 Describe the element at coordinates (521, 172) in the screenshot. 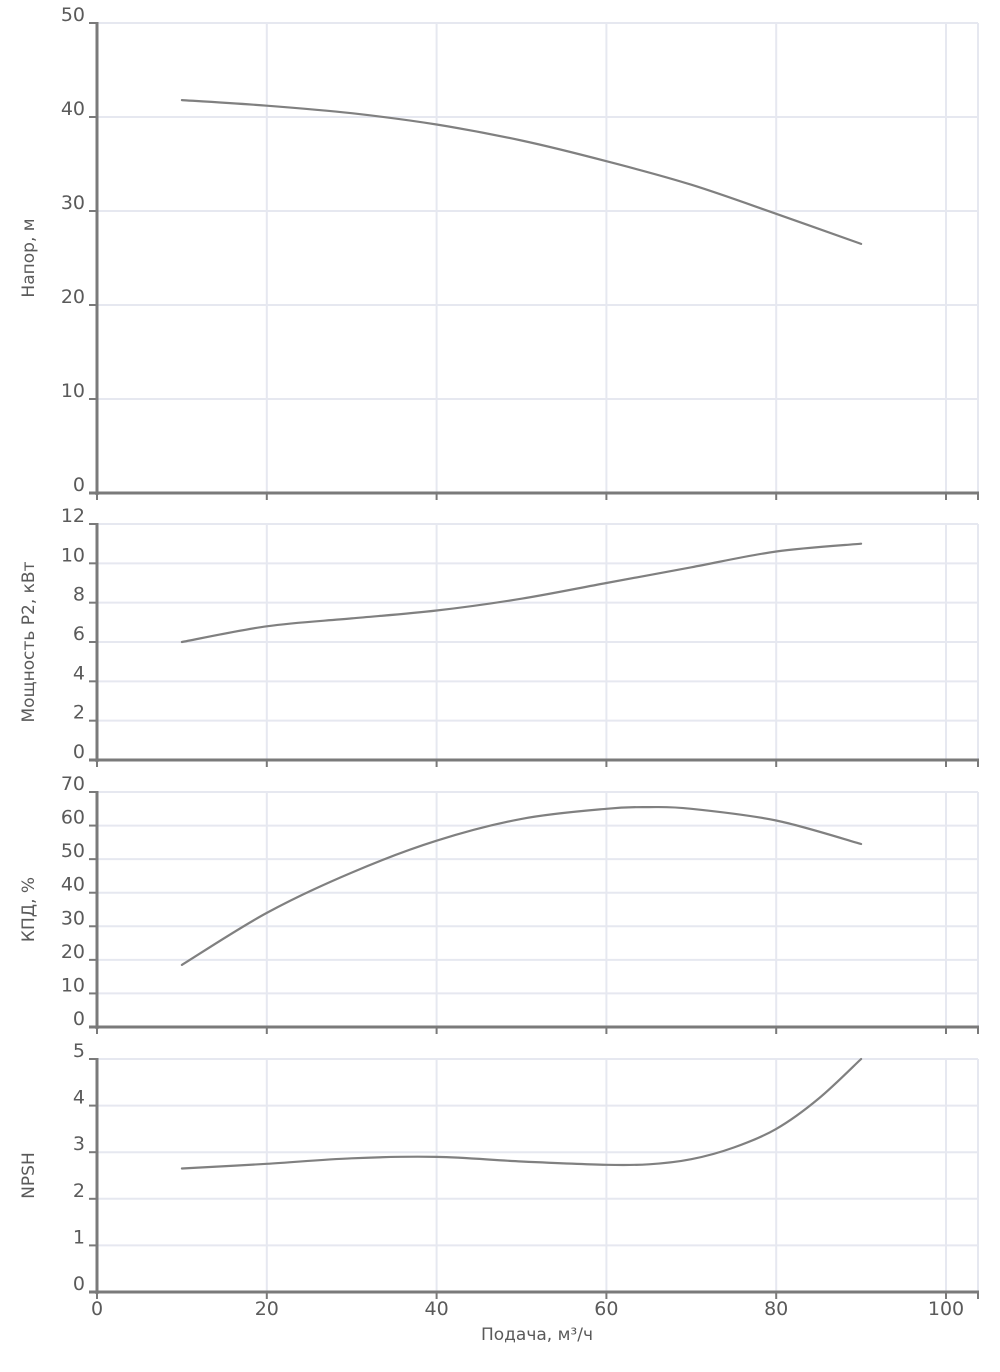

I see `curve-head` at that location.